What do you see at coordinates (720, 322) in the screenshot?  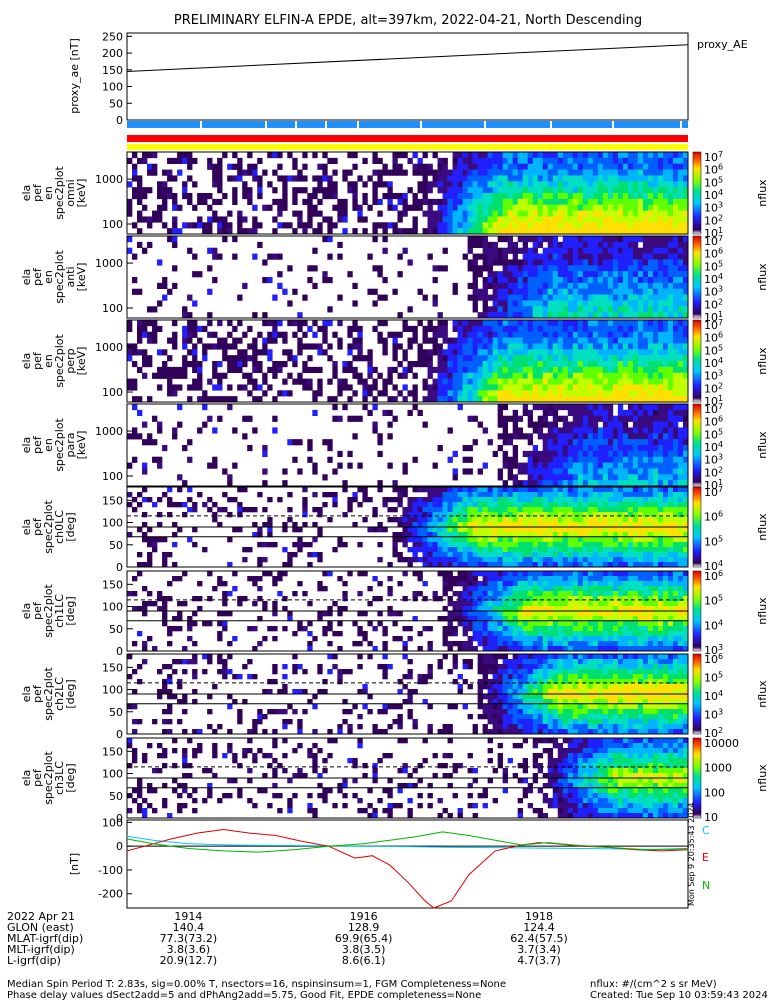 I see `colorbar-tick-exp: 7` at bounding box center [720, 322].